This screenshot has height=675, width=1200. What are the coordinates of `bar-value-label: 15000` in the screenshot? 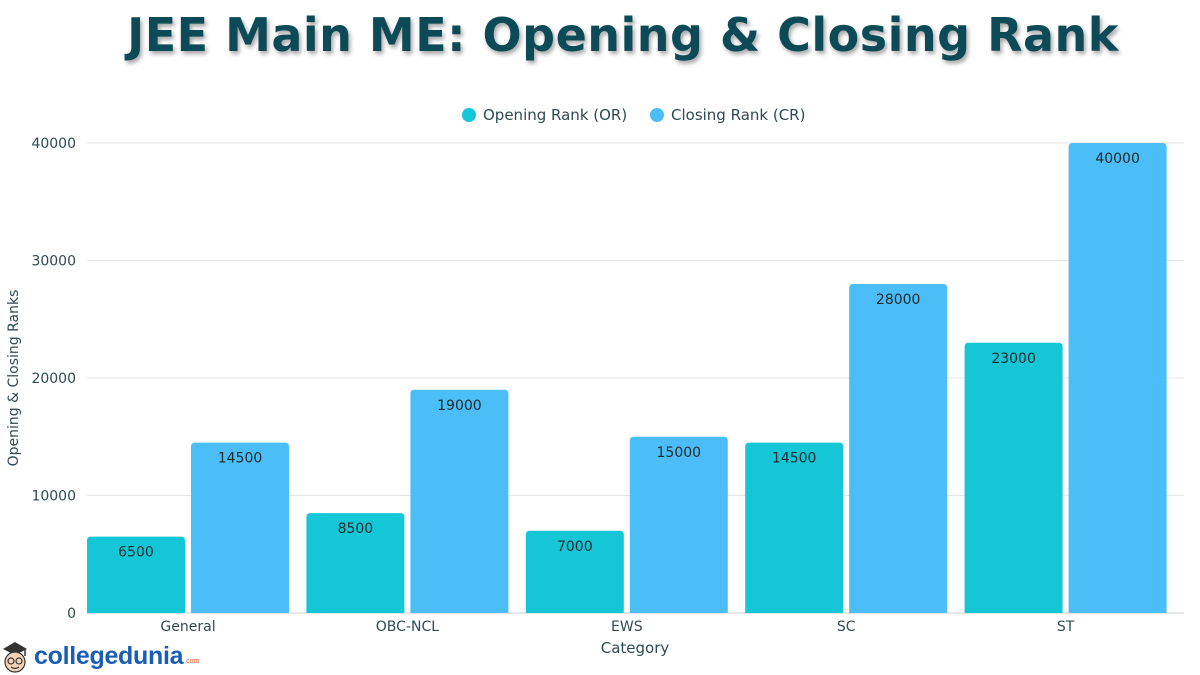 It's located at (679, 453).